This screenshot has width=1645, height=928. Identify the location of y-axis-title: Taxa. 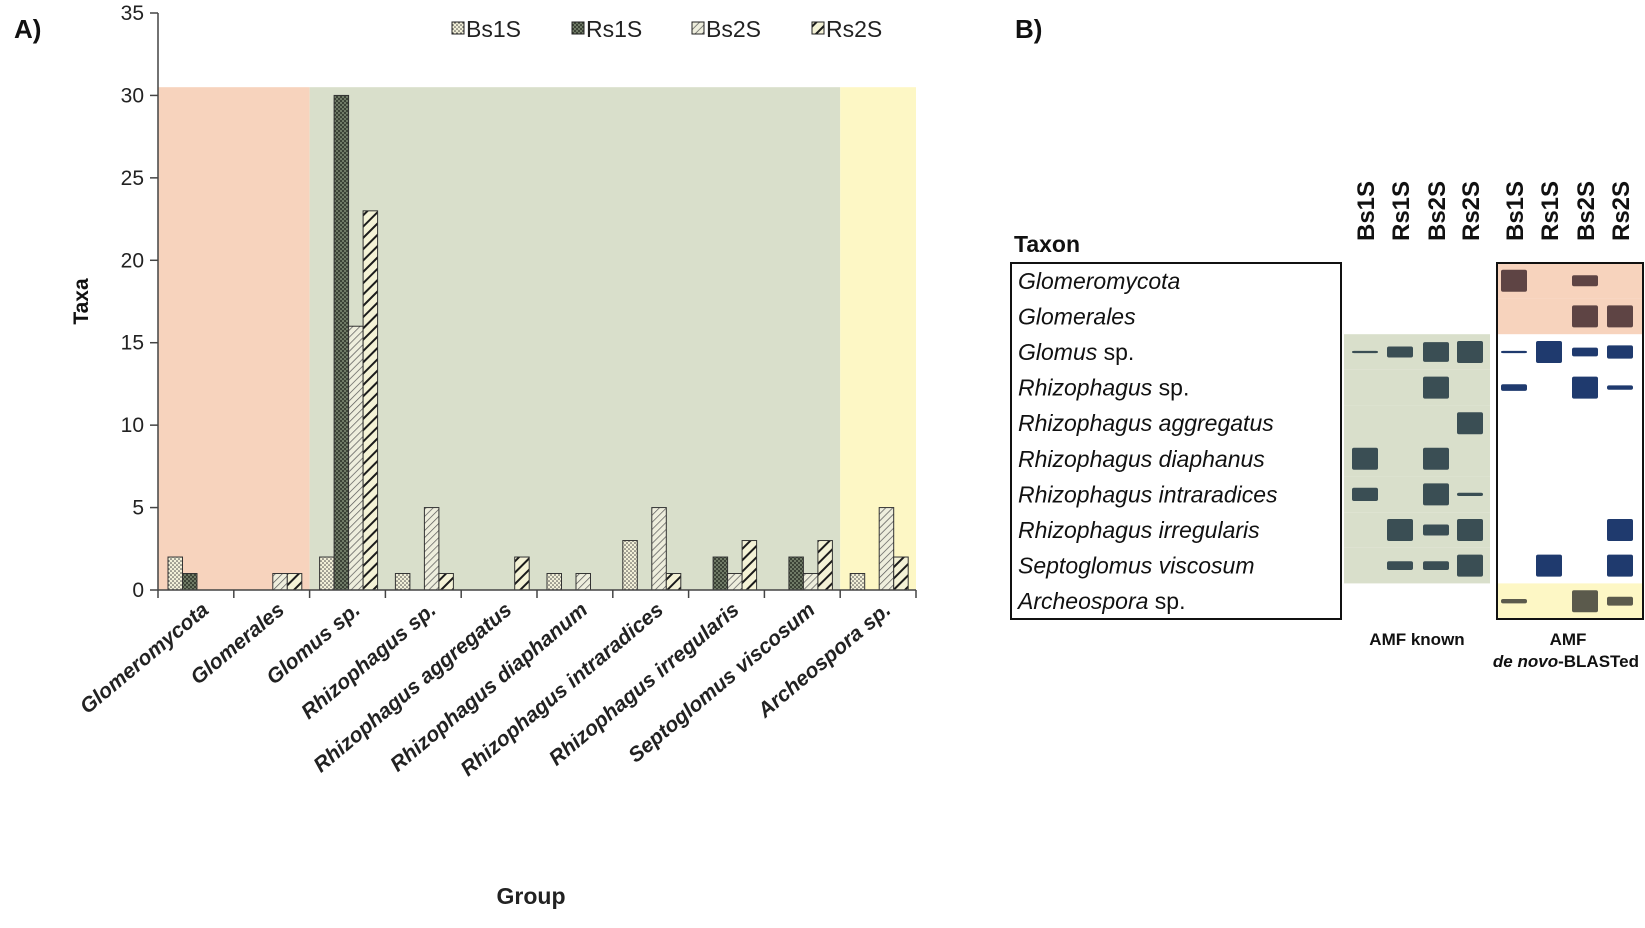
(81, 301).